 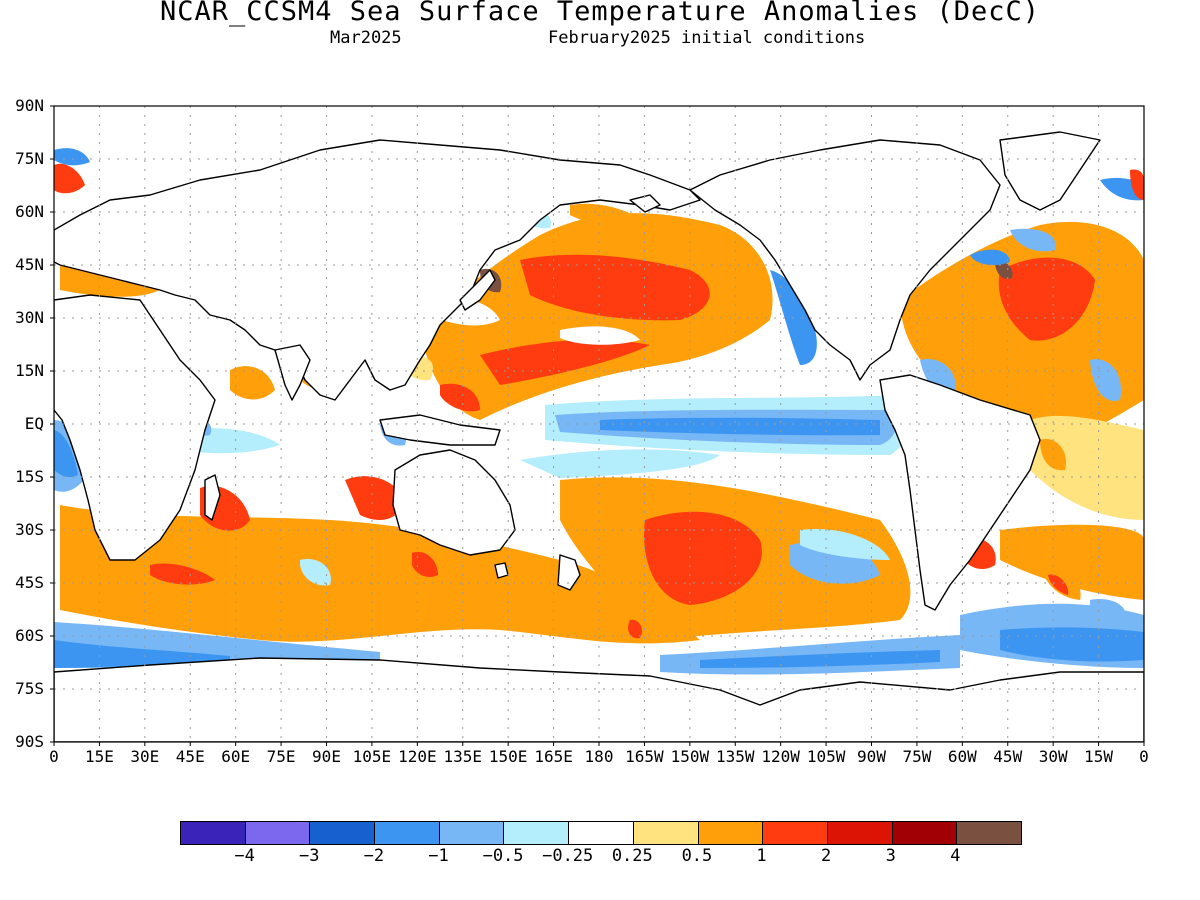 I want to click on tasmania, so click(x=501, y=570).